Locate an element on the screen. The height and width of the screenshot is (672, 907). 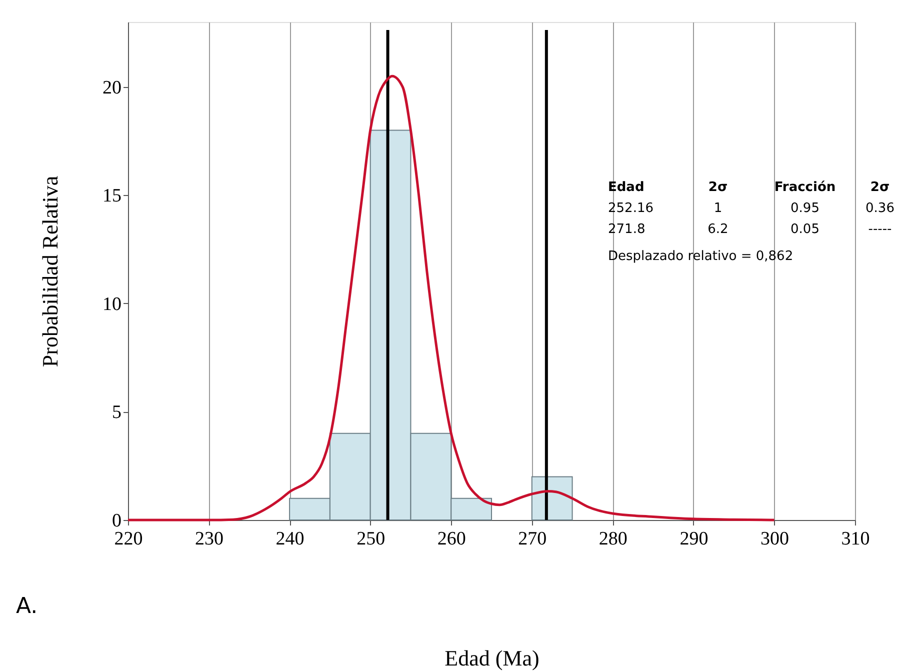
x-tick-label: 290 is located at coordinates (694, 539).